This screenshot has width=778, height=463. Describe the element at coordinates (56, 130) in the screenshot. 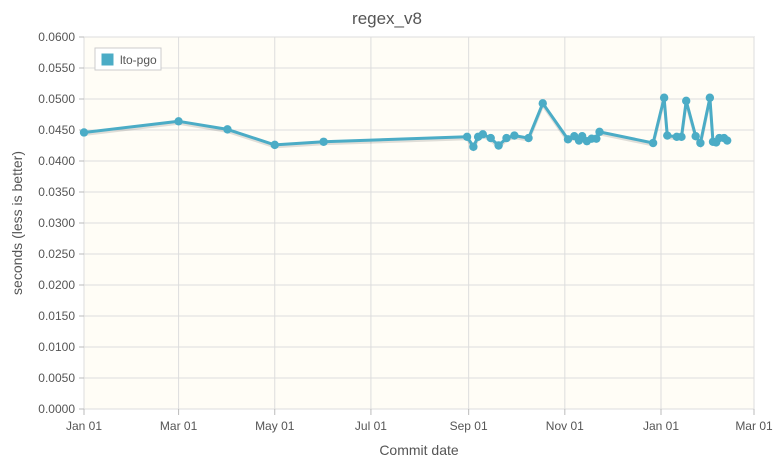

I see `y-tick-label: 0.0450` at that location.